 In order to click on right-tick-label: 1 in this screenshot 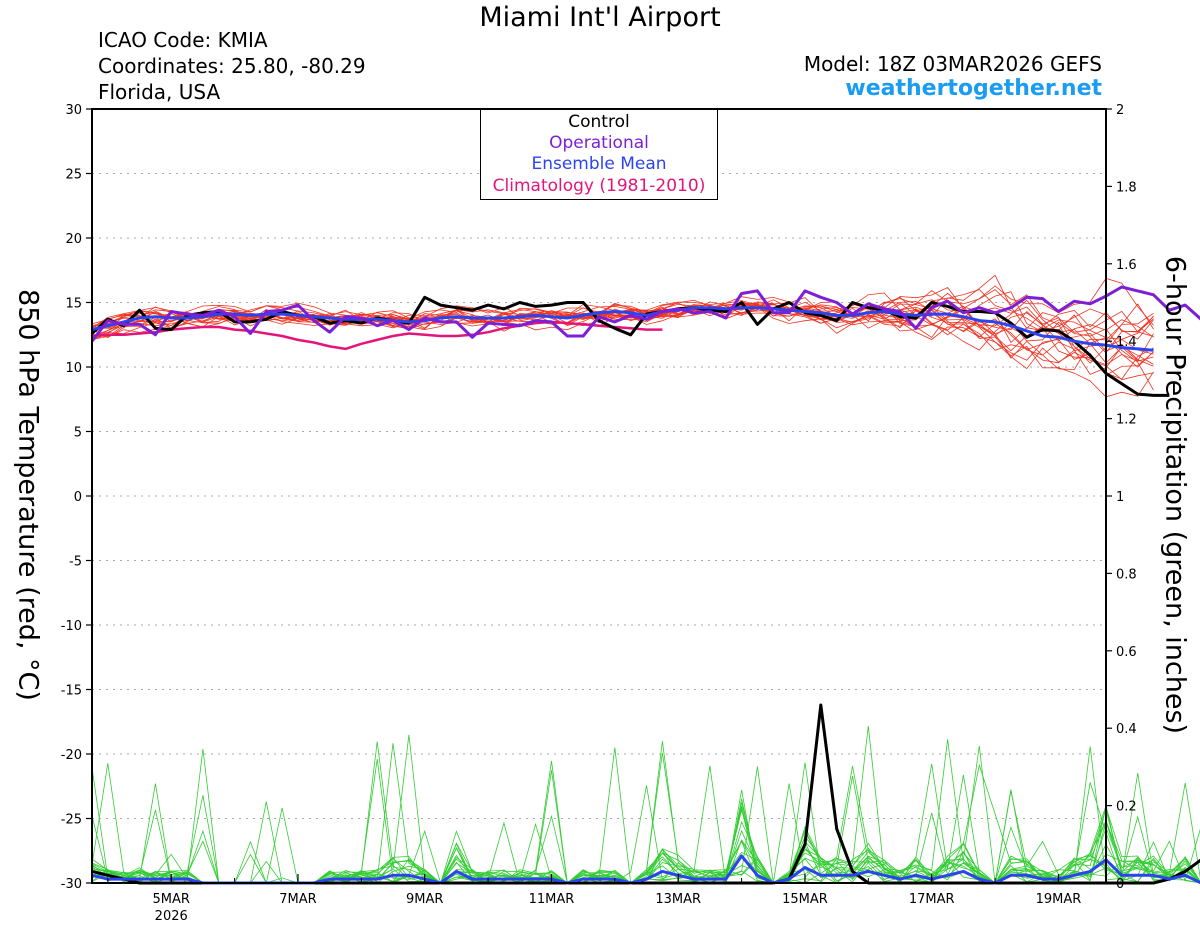, I will do `click(1120, 497)`.